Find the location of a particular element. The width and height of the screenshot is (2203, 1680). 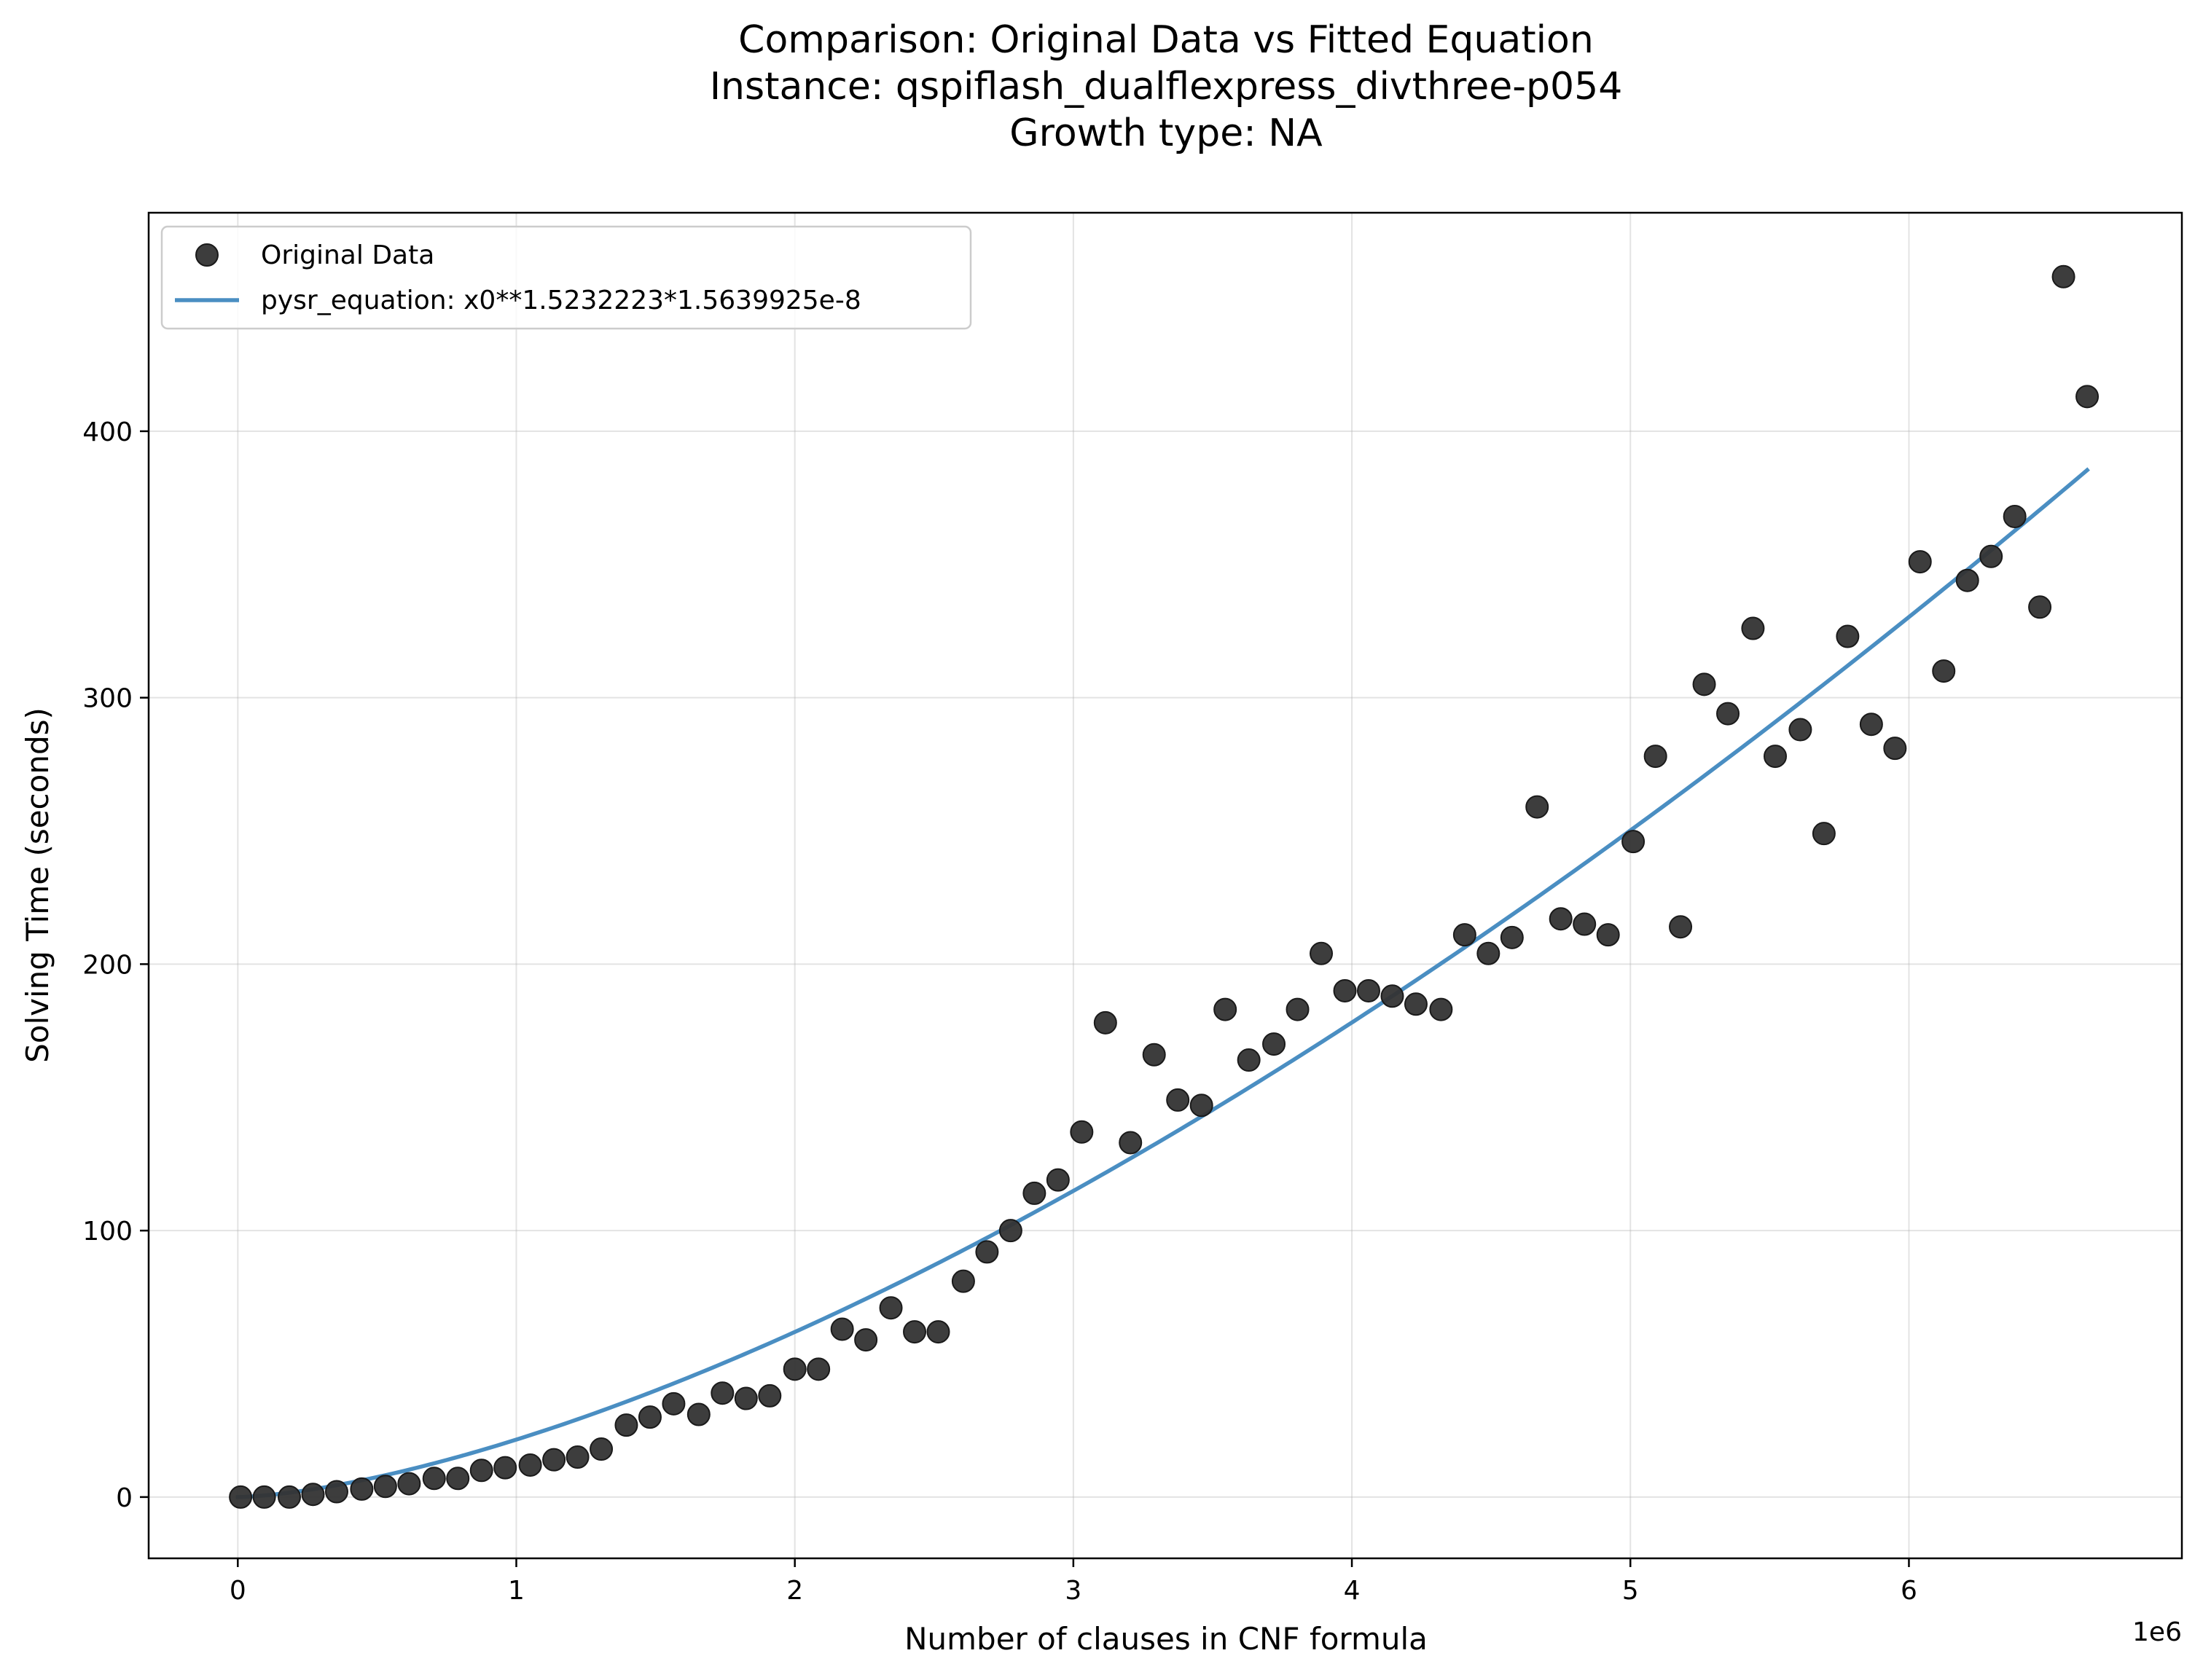

y-axis-label: Solving Time (seconds) is located at coordinates (37, 885).